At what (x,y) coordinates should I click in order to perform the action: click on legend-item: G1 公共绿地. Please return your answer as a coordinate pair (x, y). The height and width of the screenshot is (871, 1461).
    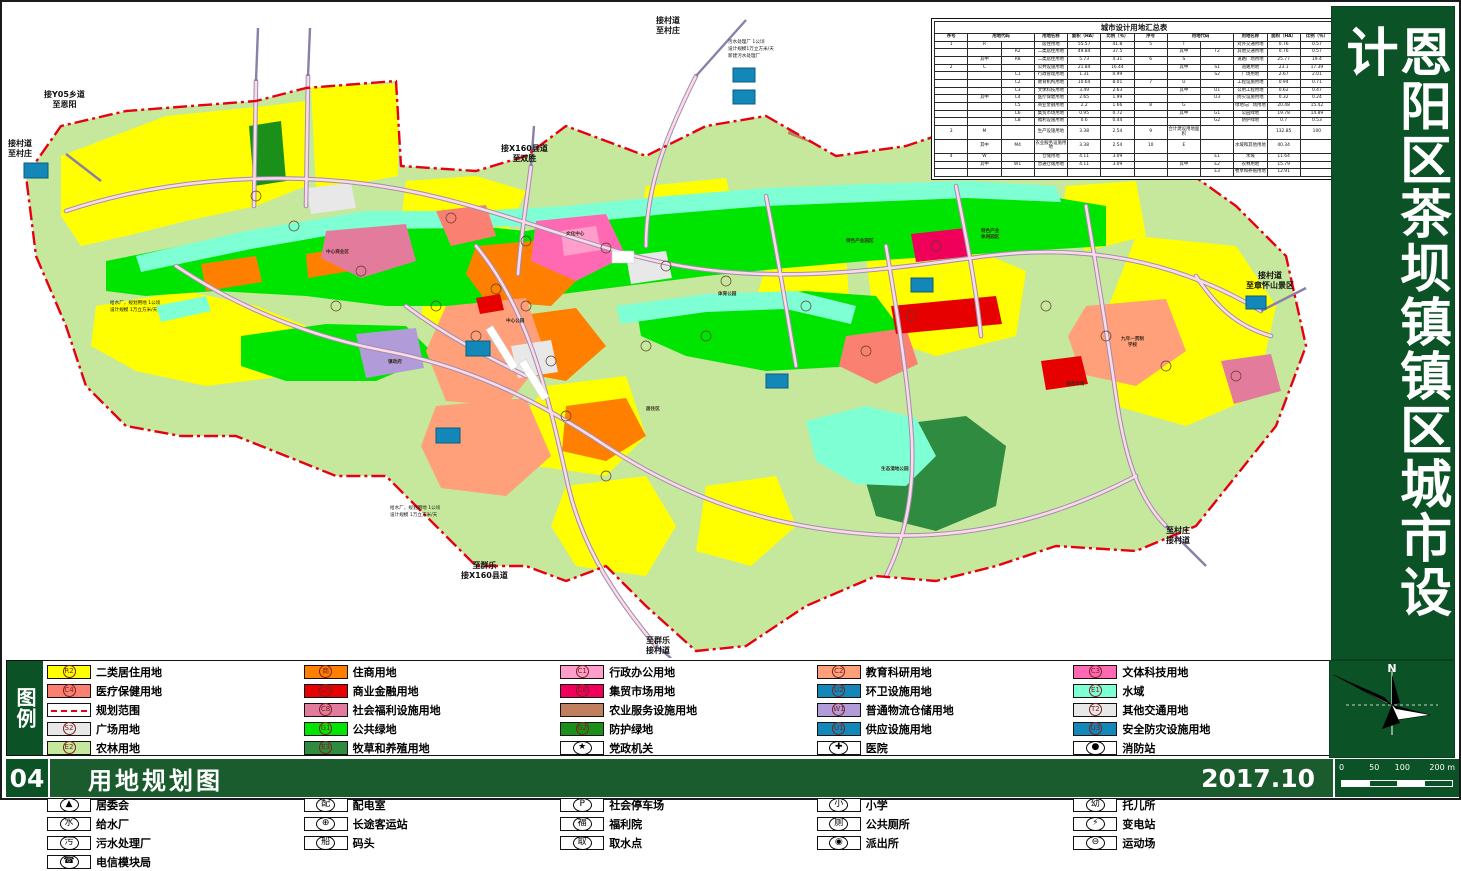
    Looking at the image, I should click on (431, 728).